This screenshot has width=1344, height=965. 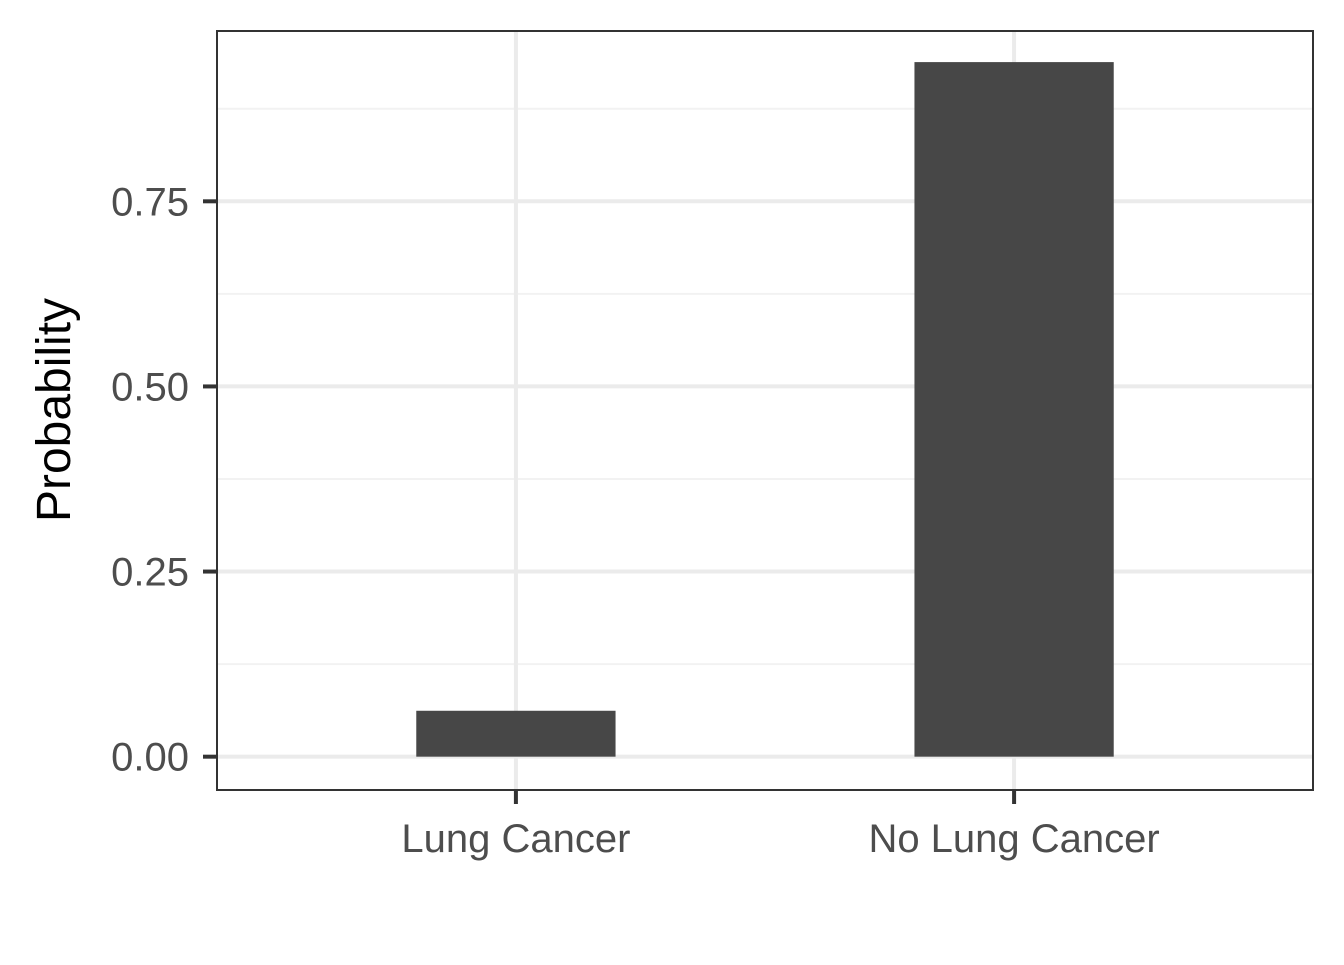 What do you see at coordinates (780, 825) in the screenshot?
I see `x-axis: Lung Cancer No Lung Cancer` at bounding box center [780, 825].